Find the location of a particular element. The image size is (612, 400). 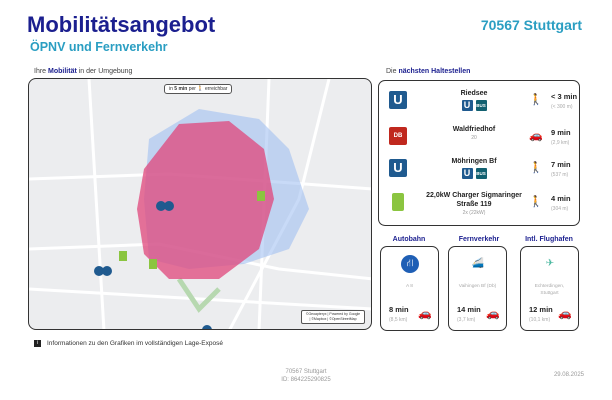

card-autobahn: ⛙ A 8 8 min (8,5 km) 🚗 is located at coordinates (409, 288).